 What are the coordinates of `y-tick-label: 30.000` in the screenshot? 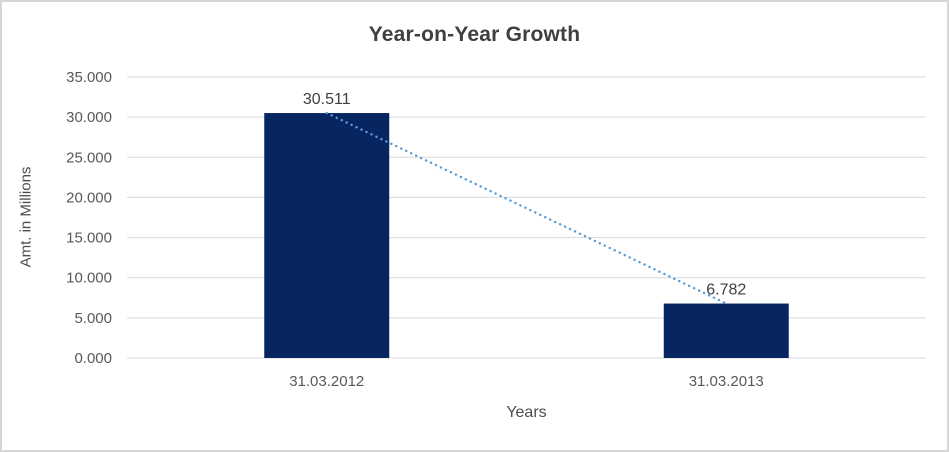 It's located at (89, 117).